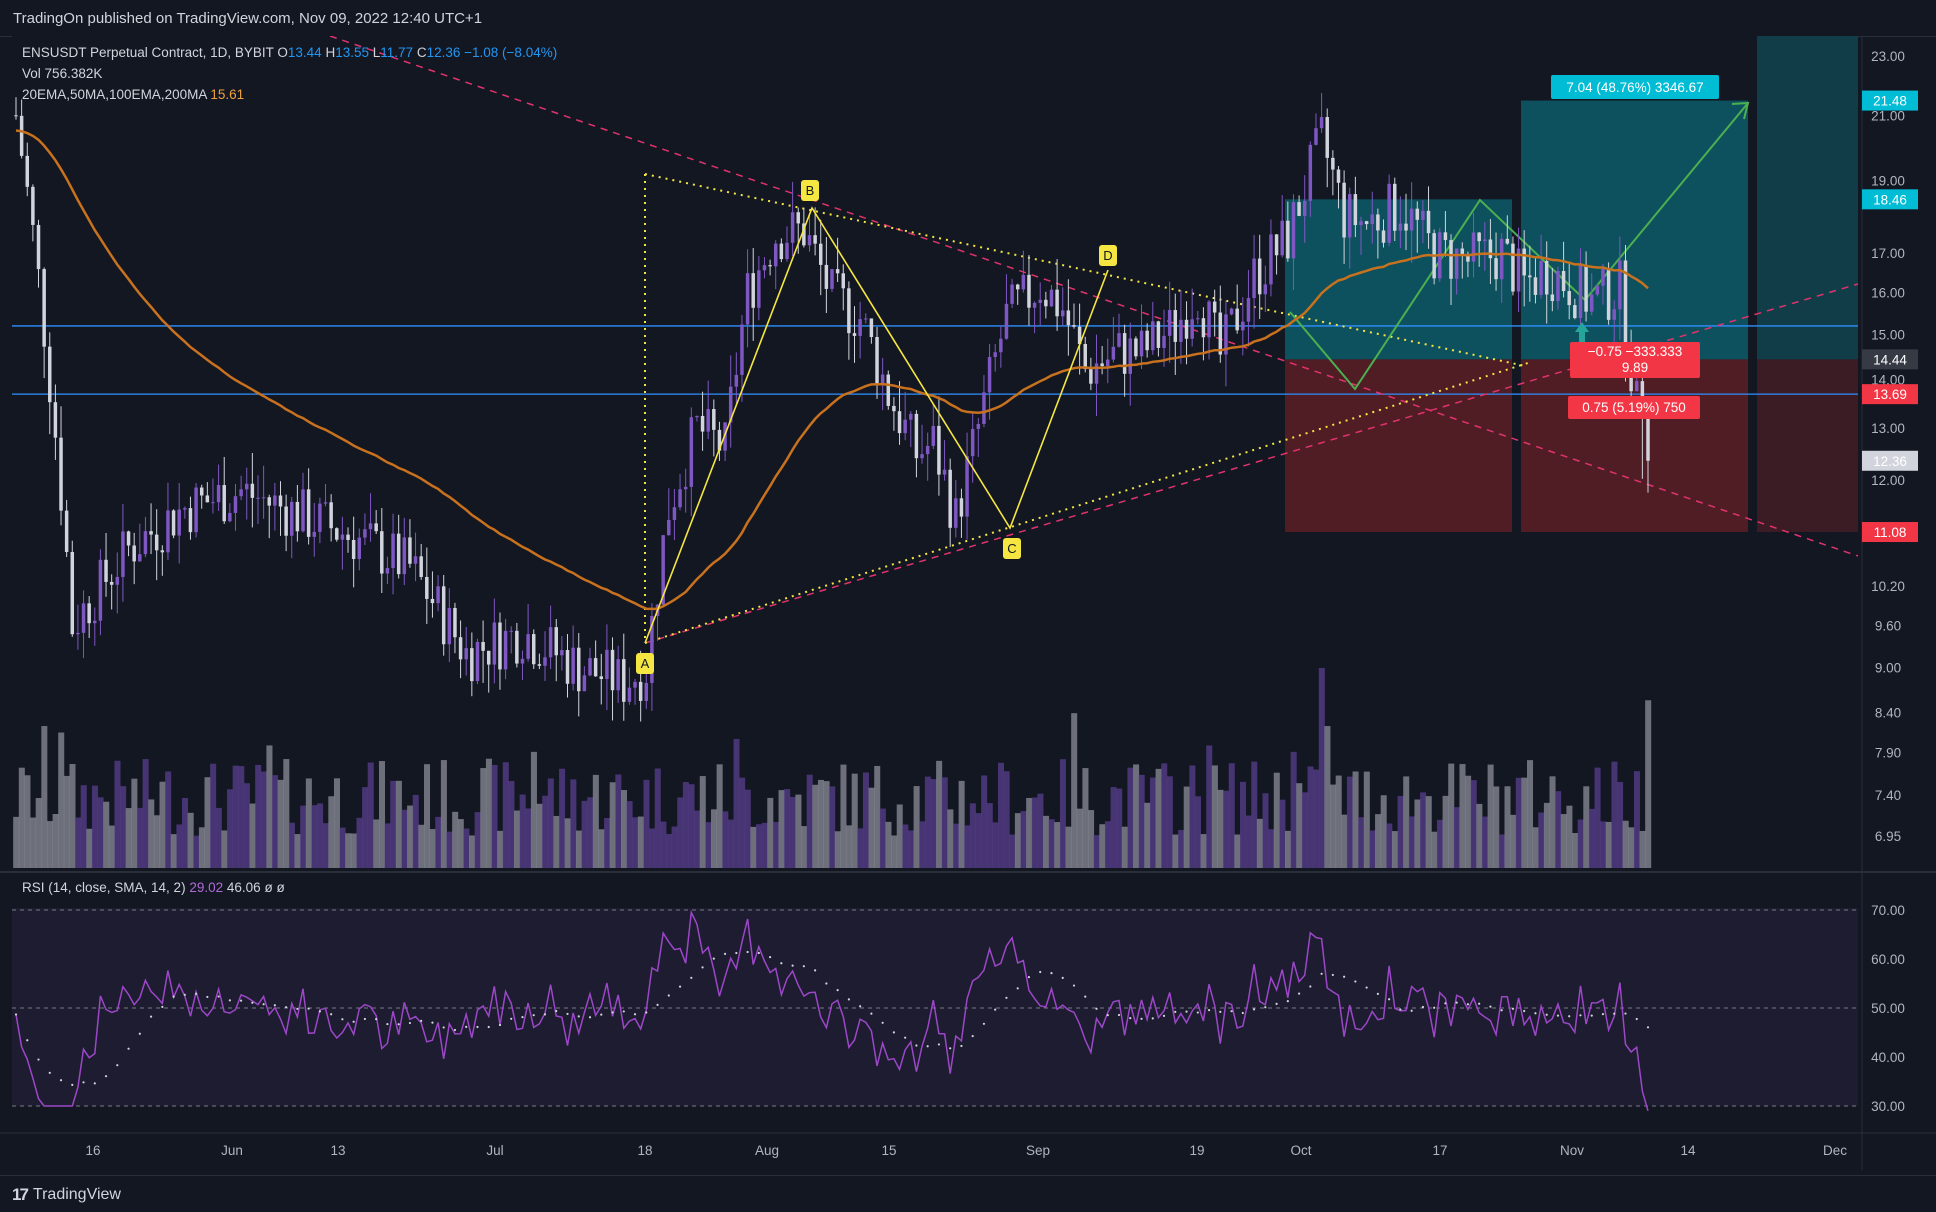 This screenshot has width=1936, height=1212. I want to click on pattern-point-b-label: B, so click(810, 190).